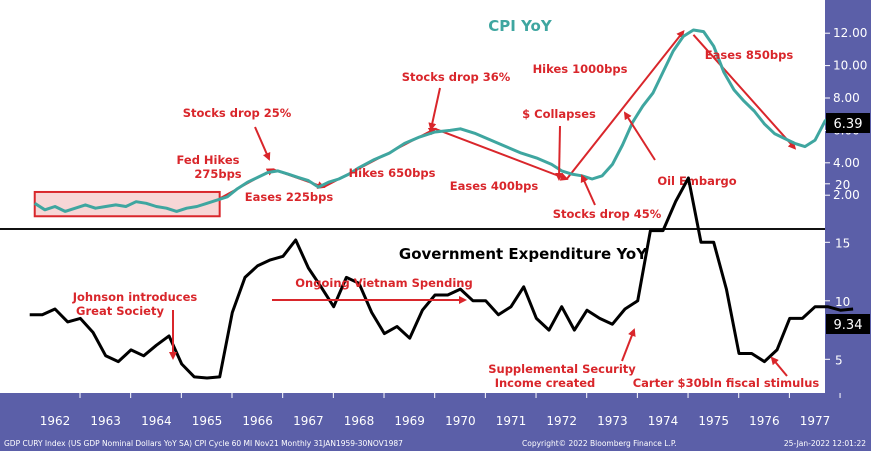  Describe the element at coordinates (237, 113) in the screenshot. I see `annotation-stocks-drop-25: Stocks drop 25%` at that location.